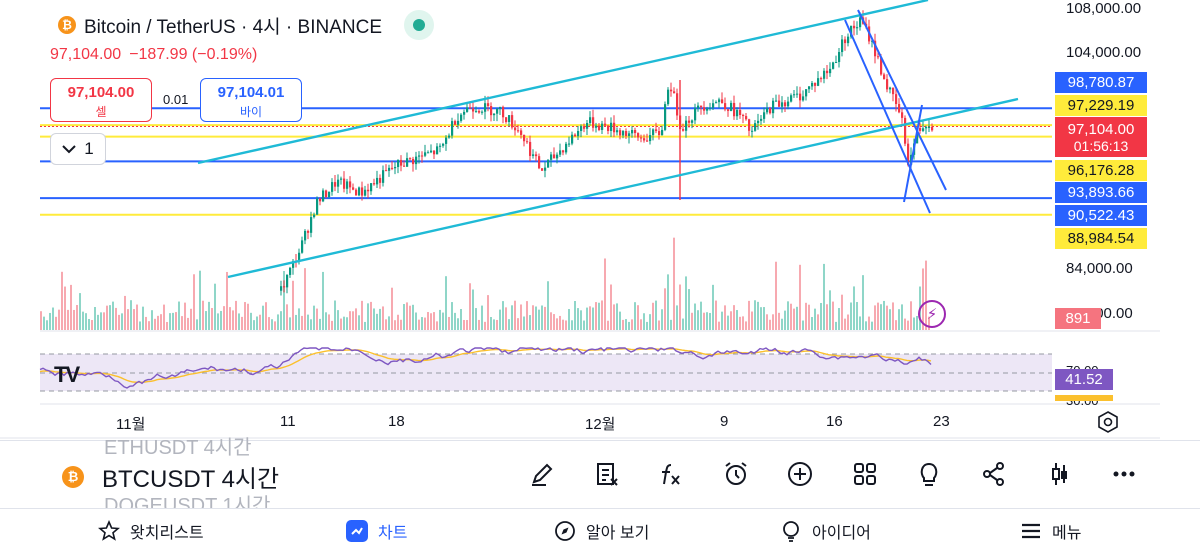 The image size is (1200, 554). I want to click on expand-legend-button: 1, so click(78, 149).